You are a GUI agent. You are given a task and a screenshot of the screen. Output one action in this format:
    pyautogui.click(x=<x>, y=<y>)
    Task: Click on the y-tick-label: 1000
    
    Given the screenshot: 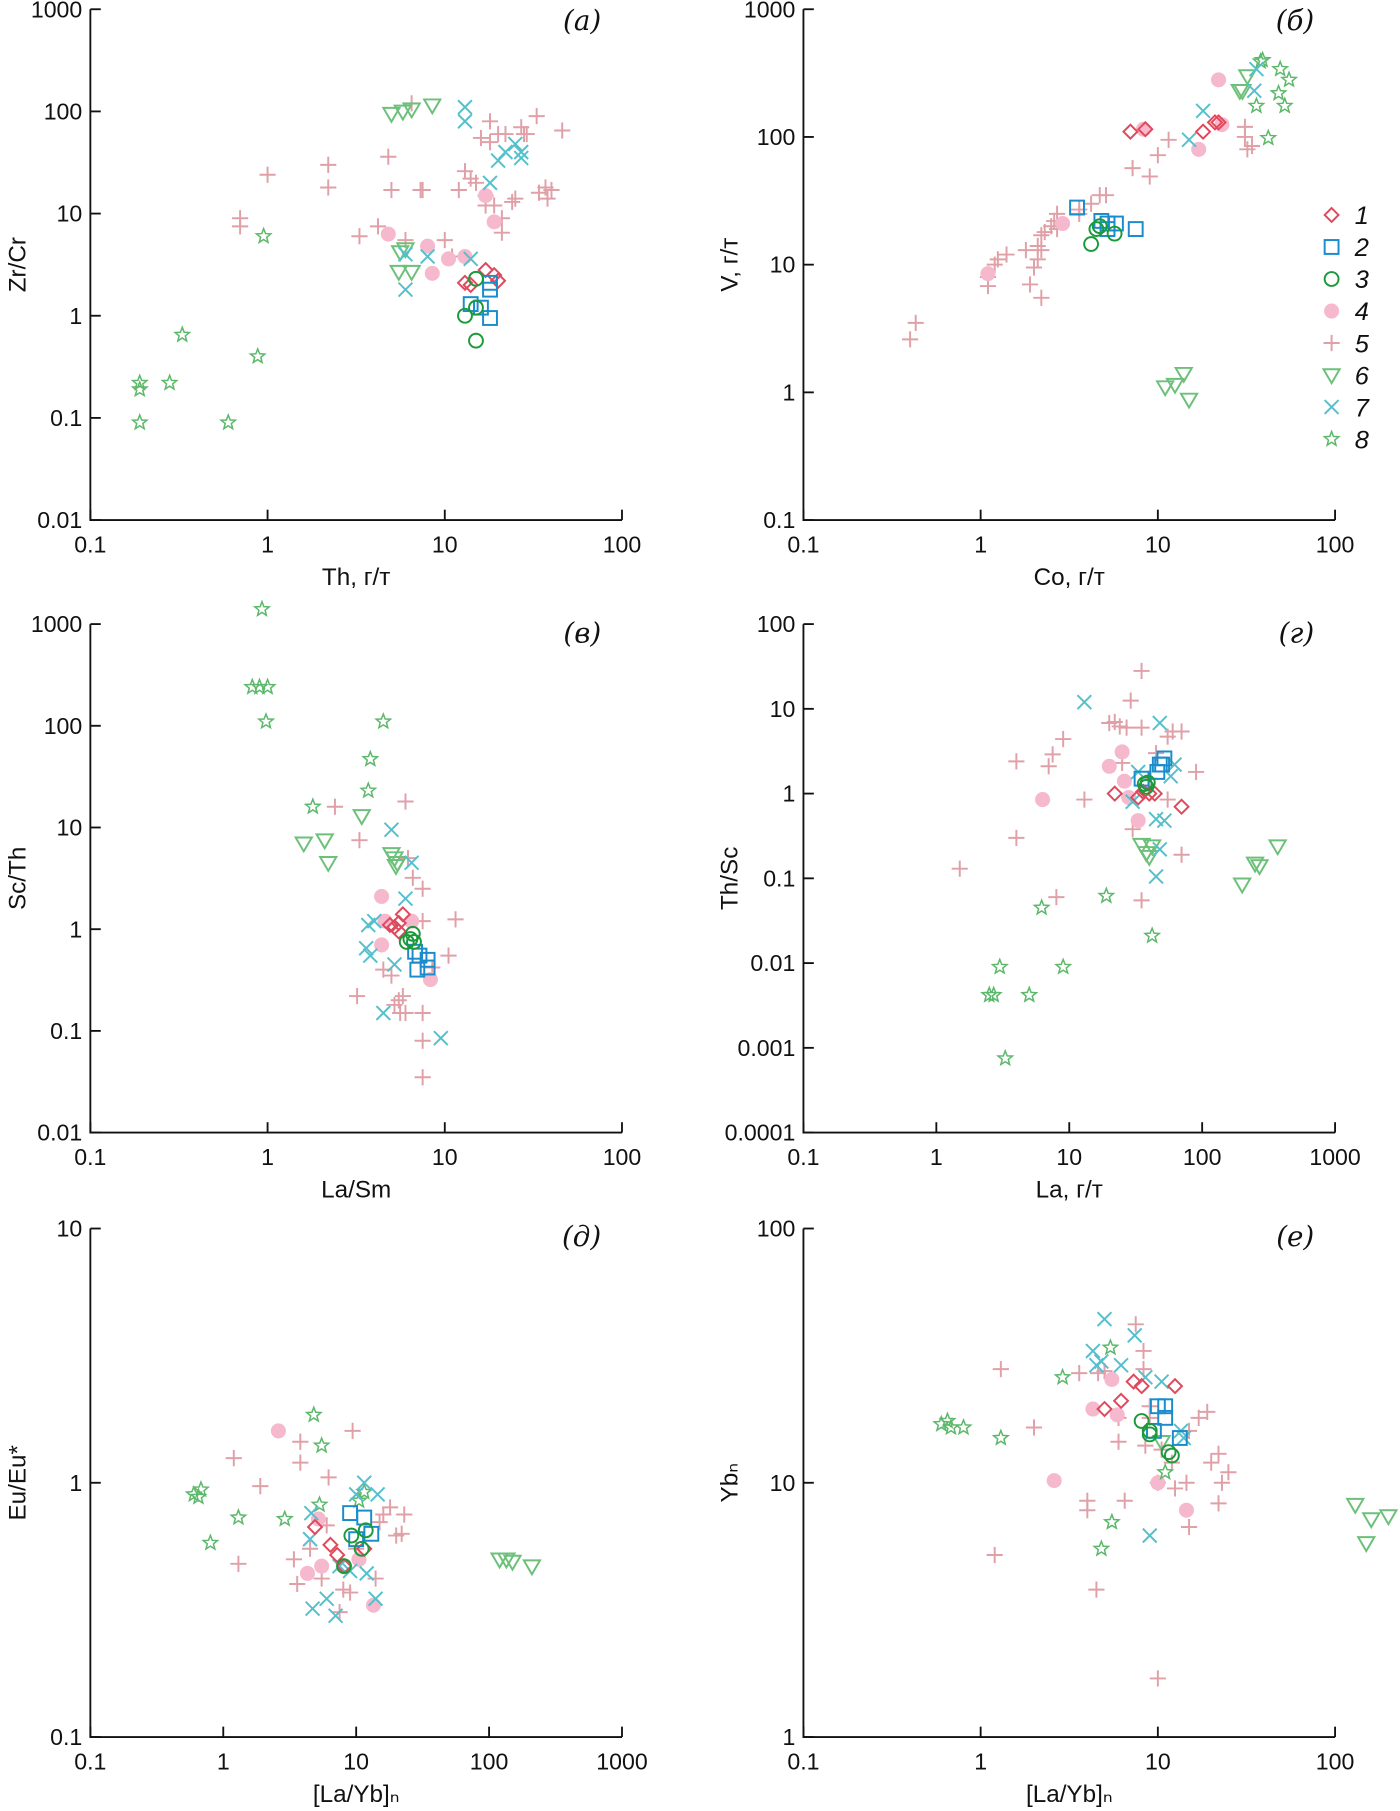 What is the action you would take?
    pyautogui.click(x=769, y=11)
    